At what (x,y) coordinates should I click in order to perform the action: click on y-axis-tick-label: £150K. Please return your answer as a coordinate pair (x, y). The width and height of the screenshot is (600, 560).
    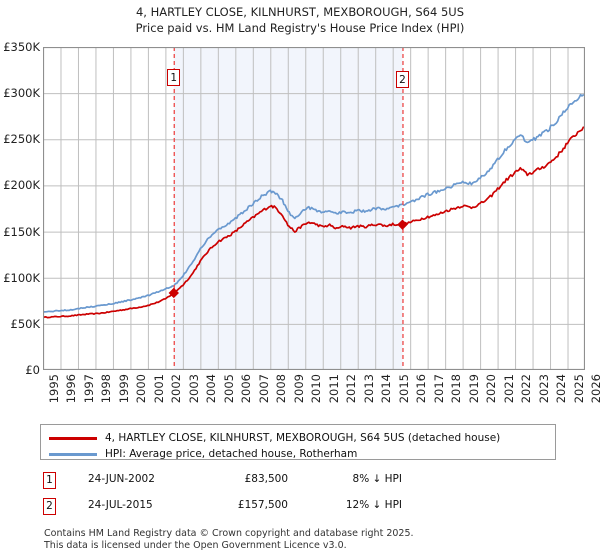
    Looking at the image, I should click on (21, 231).